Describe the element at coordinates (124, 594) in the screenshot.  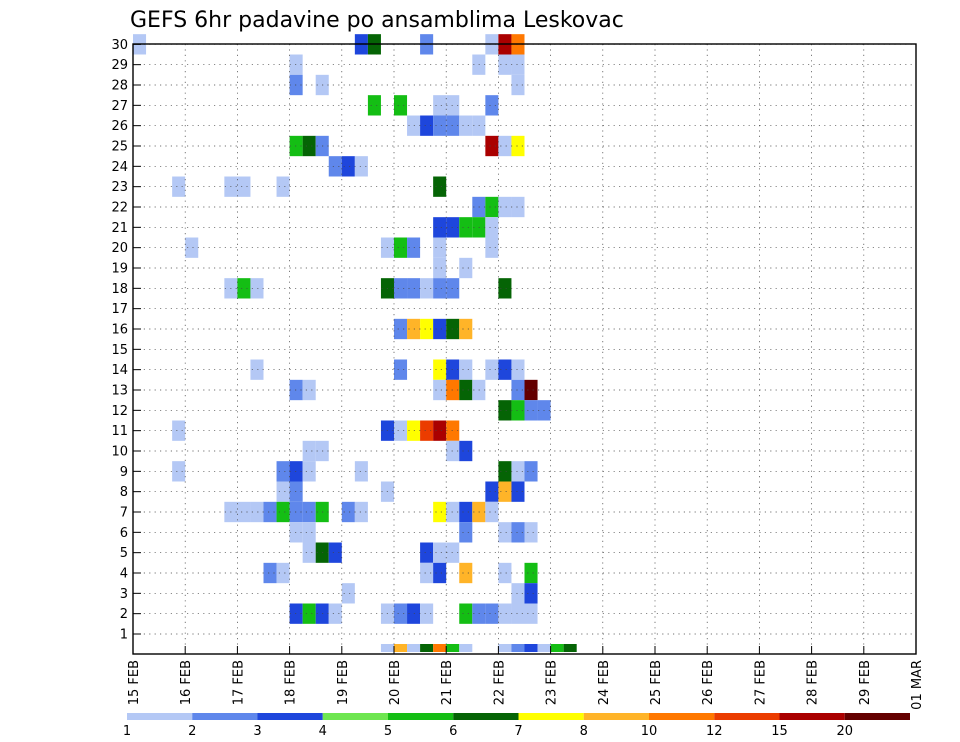
I see `y-tick-label: 3` at that location.